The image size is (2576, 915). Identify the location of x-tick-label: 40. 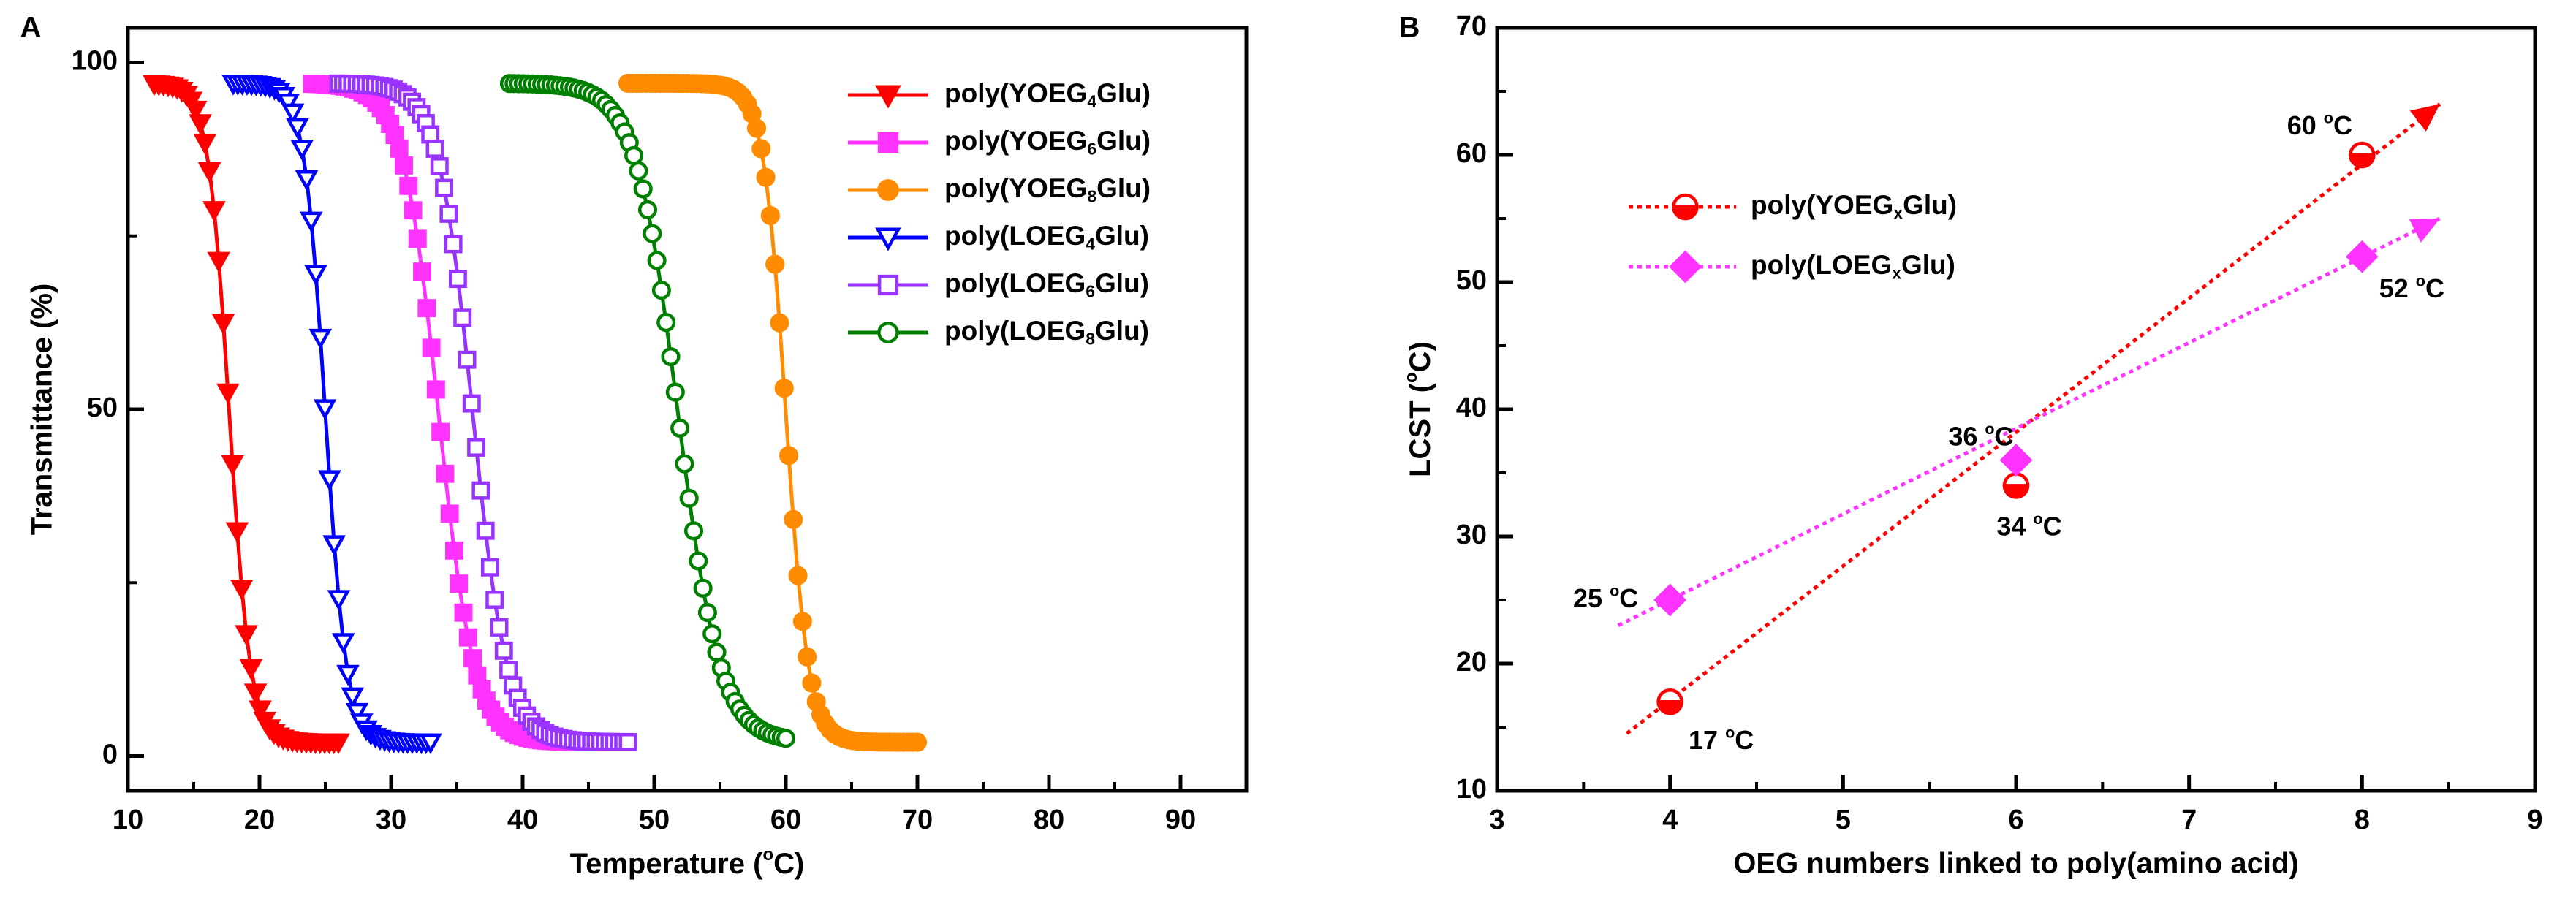
(522, 820).